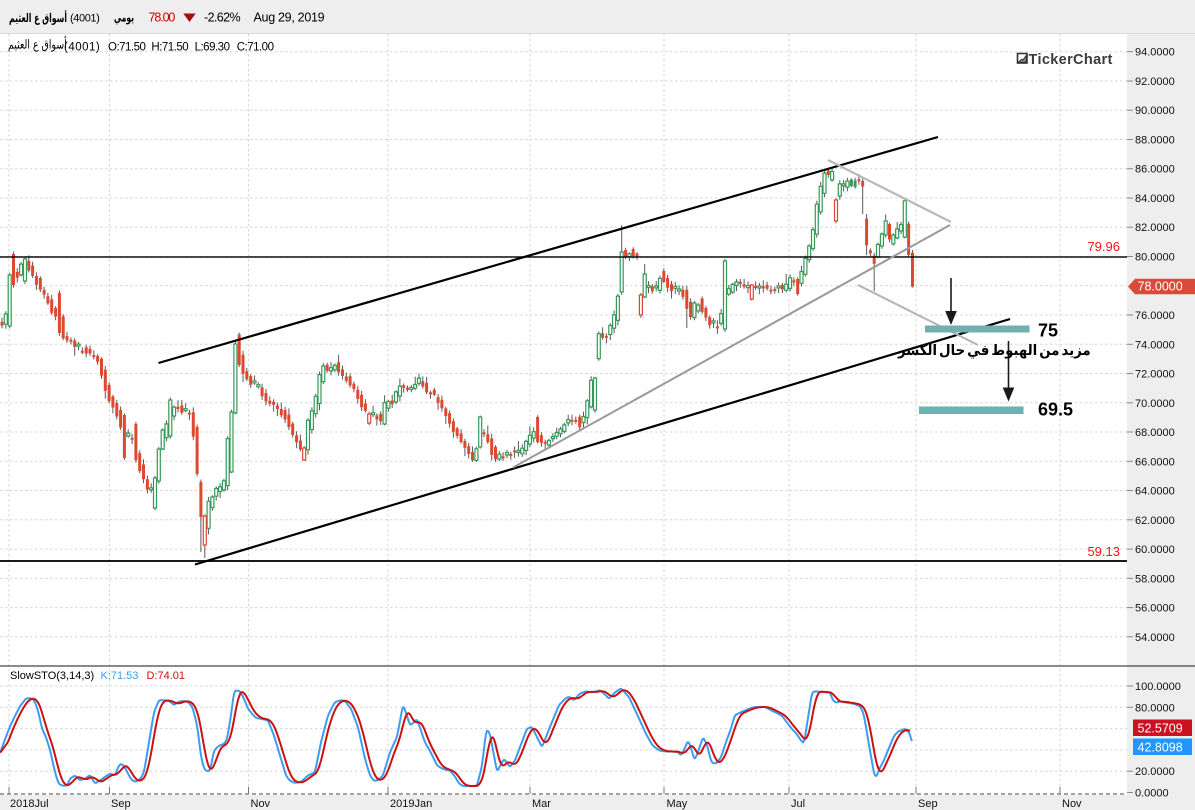 Image resolution: width=1195 pixels, height=810 pixels. Describe the element at coordinates (127, 48) in the screenshot. I see `svg-text: O:71.50` at that location.